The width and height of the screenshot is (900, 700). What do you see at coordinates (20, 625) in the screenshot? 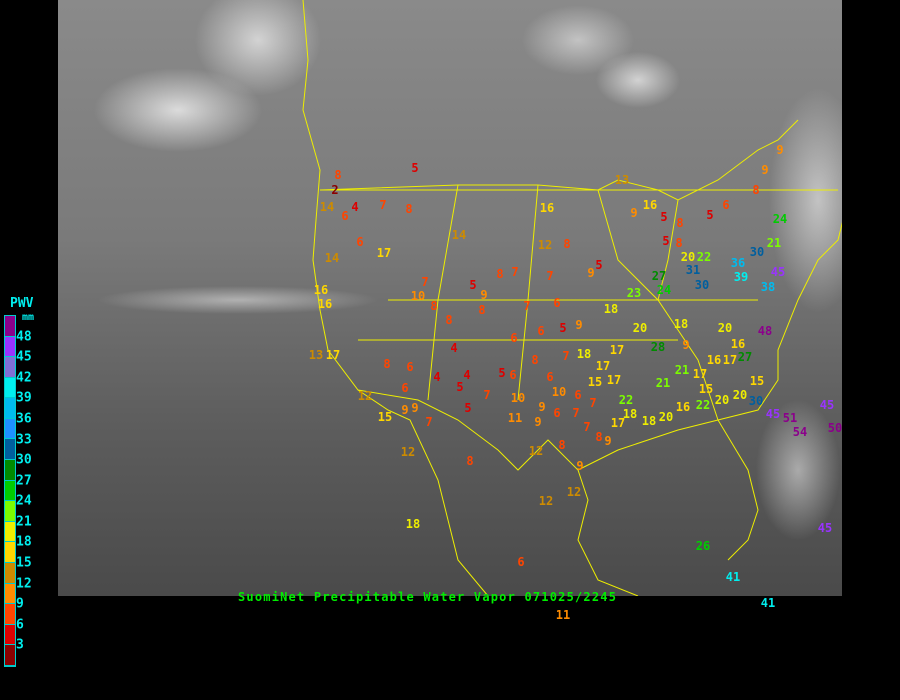
I see `legend-label: 6` at bounding box center [20, 625].